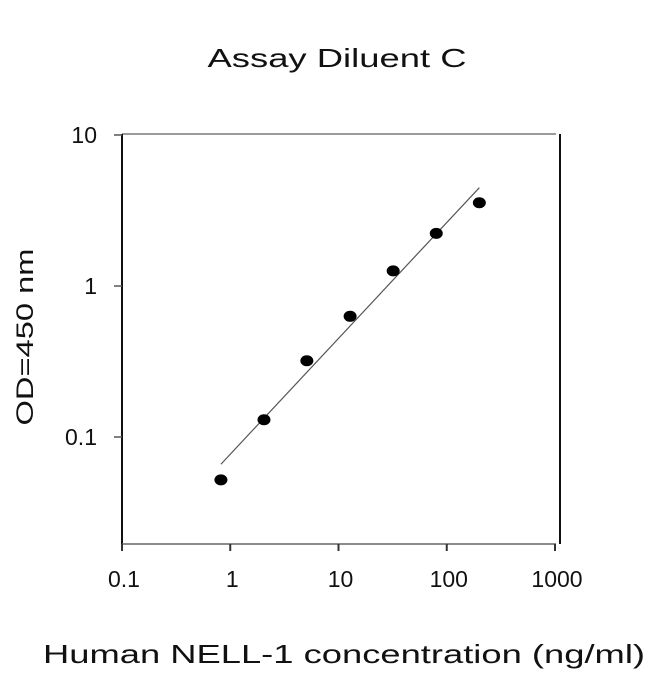 This screenshot has width=650, height=674. Describe the element at coordinates (556, 579) in the screenshot. I see `x-tick-label: 1000` at that location.